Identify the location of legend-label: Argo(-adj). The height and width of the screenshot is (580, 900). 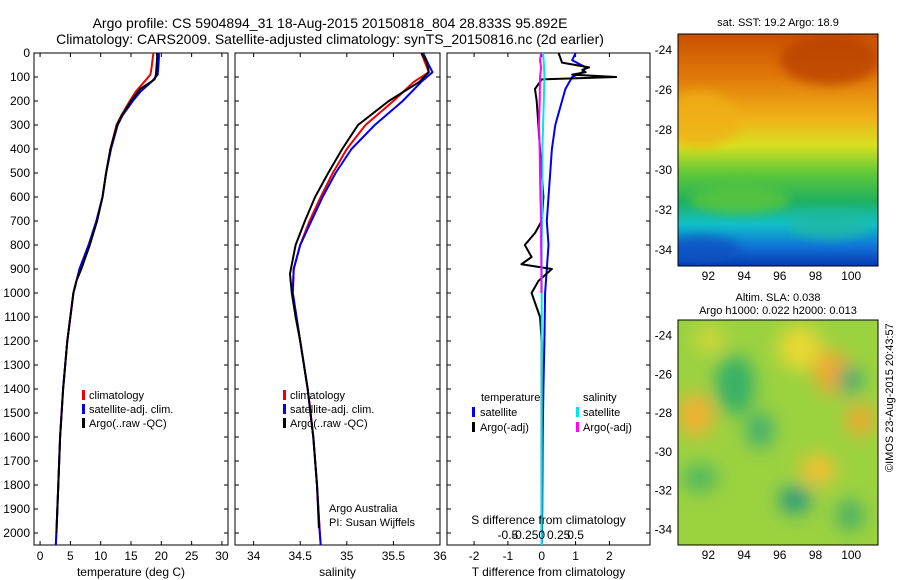
(607, 428).